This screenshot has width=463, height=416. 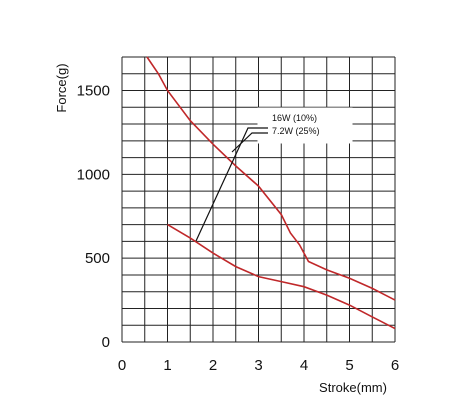 I want to click on legend: 16W (10%) 7.2W (25%), so click(x=274, y=174).